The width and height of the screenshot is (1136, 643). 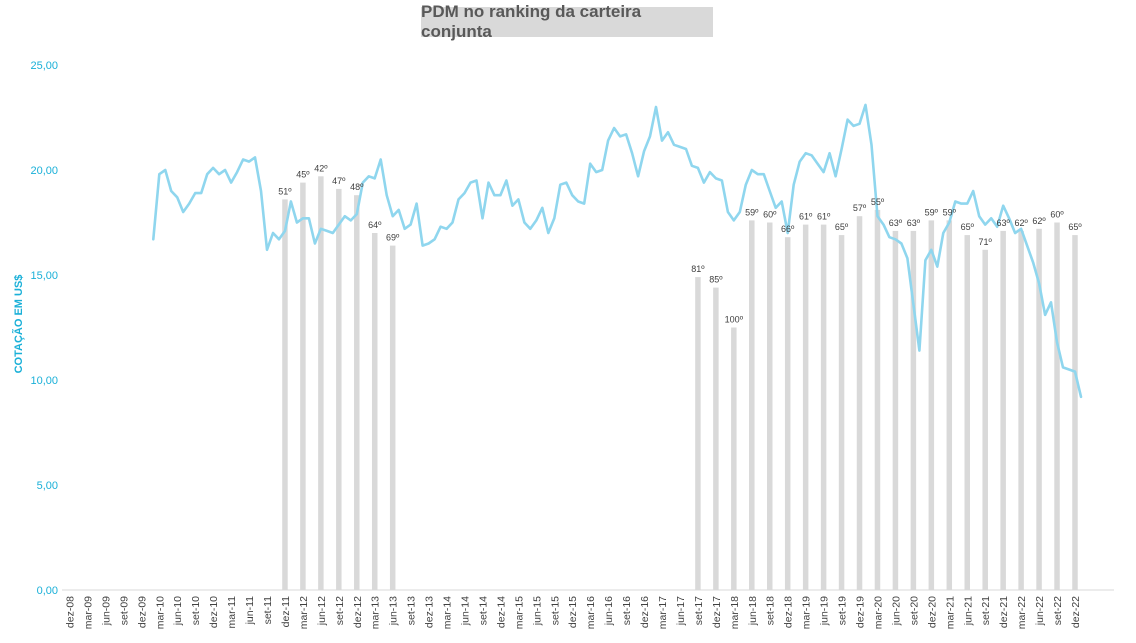 What do you see at coordinates (771, 610) in the screenshot?
I see `x-tick-label: set-18` at bounding box center [771, 610].